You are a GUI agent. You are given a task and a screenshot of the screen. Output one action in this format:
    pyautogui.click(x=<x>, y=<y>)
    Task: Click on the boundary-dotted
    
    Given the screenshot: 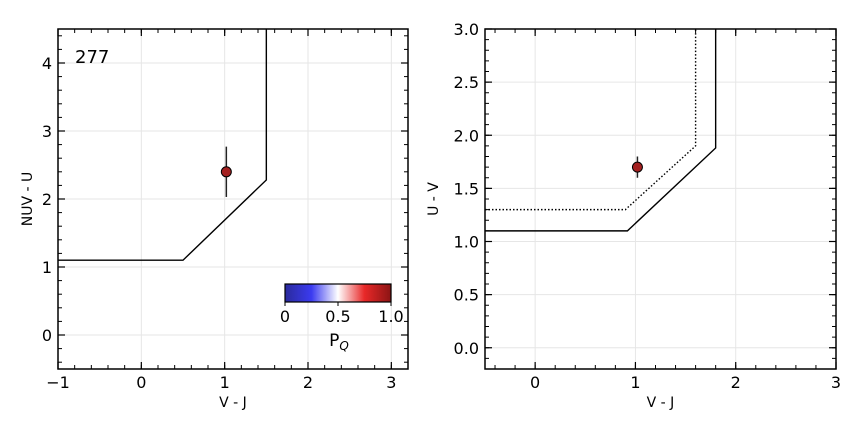 What is the action you would take?
    pyautogui.click(x=591, y=120)
    